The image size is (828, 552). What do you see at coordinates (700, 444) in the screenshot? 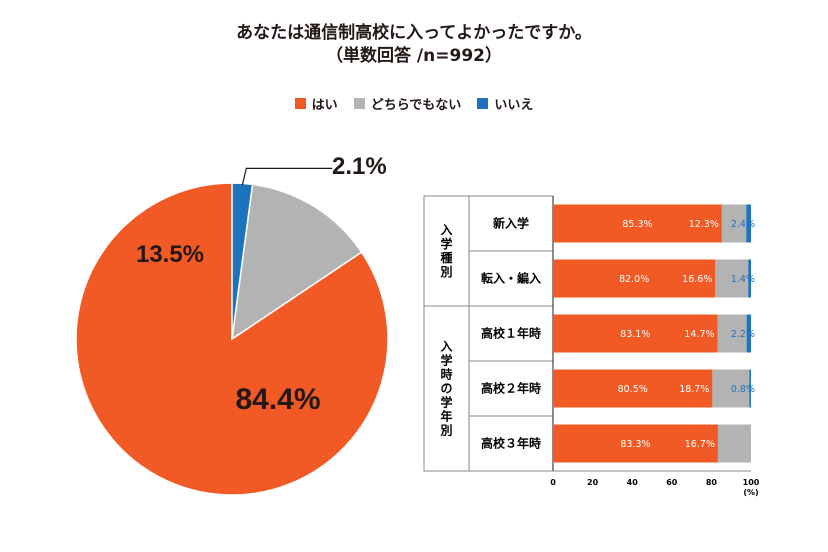
I see `bar-label-neutral-4: 16.7%` at bounding box center [700, 444].